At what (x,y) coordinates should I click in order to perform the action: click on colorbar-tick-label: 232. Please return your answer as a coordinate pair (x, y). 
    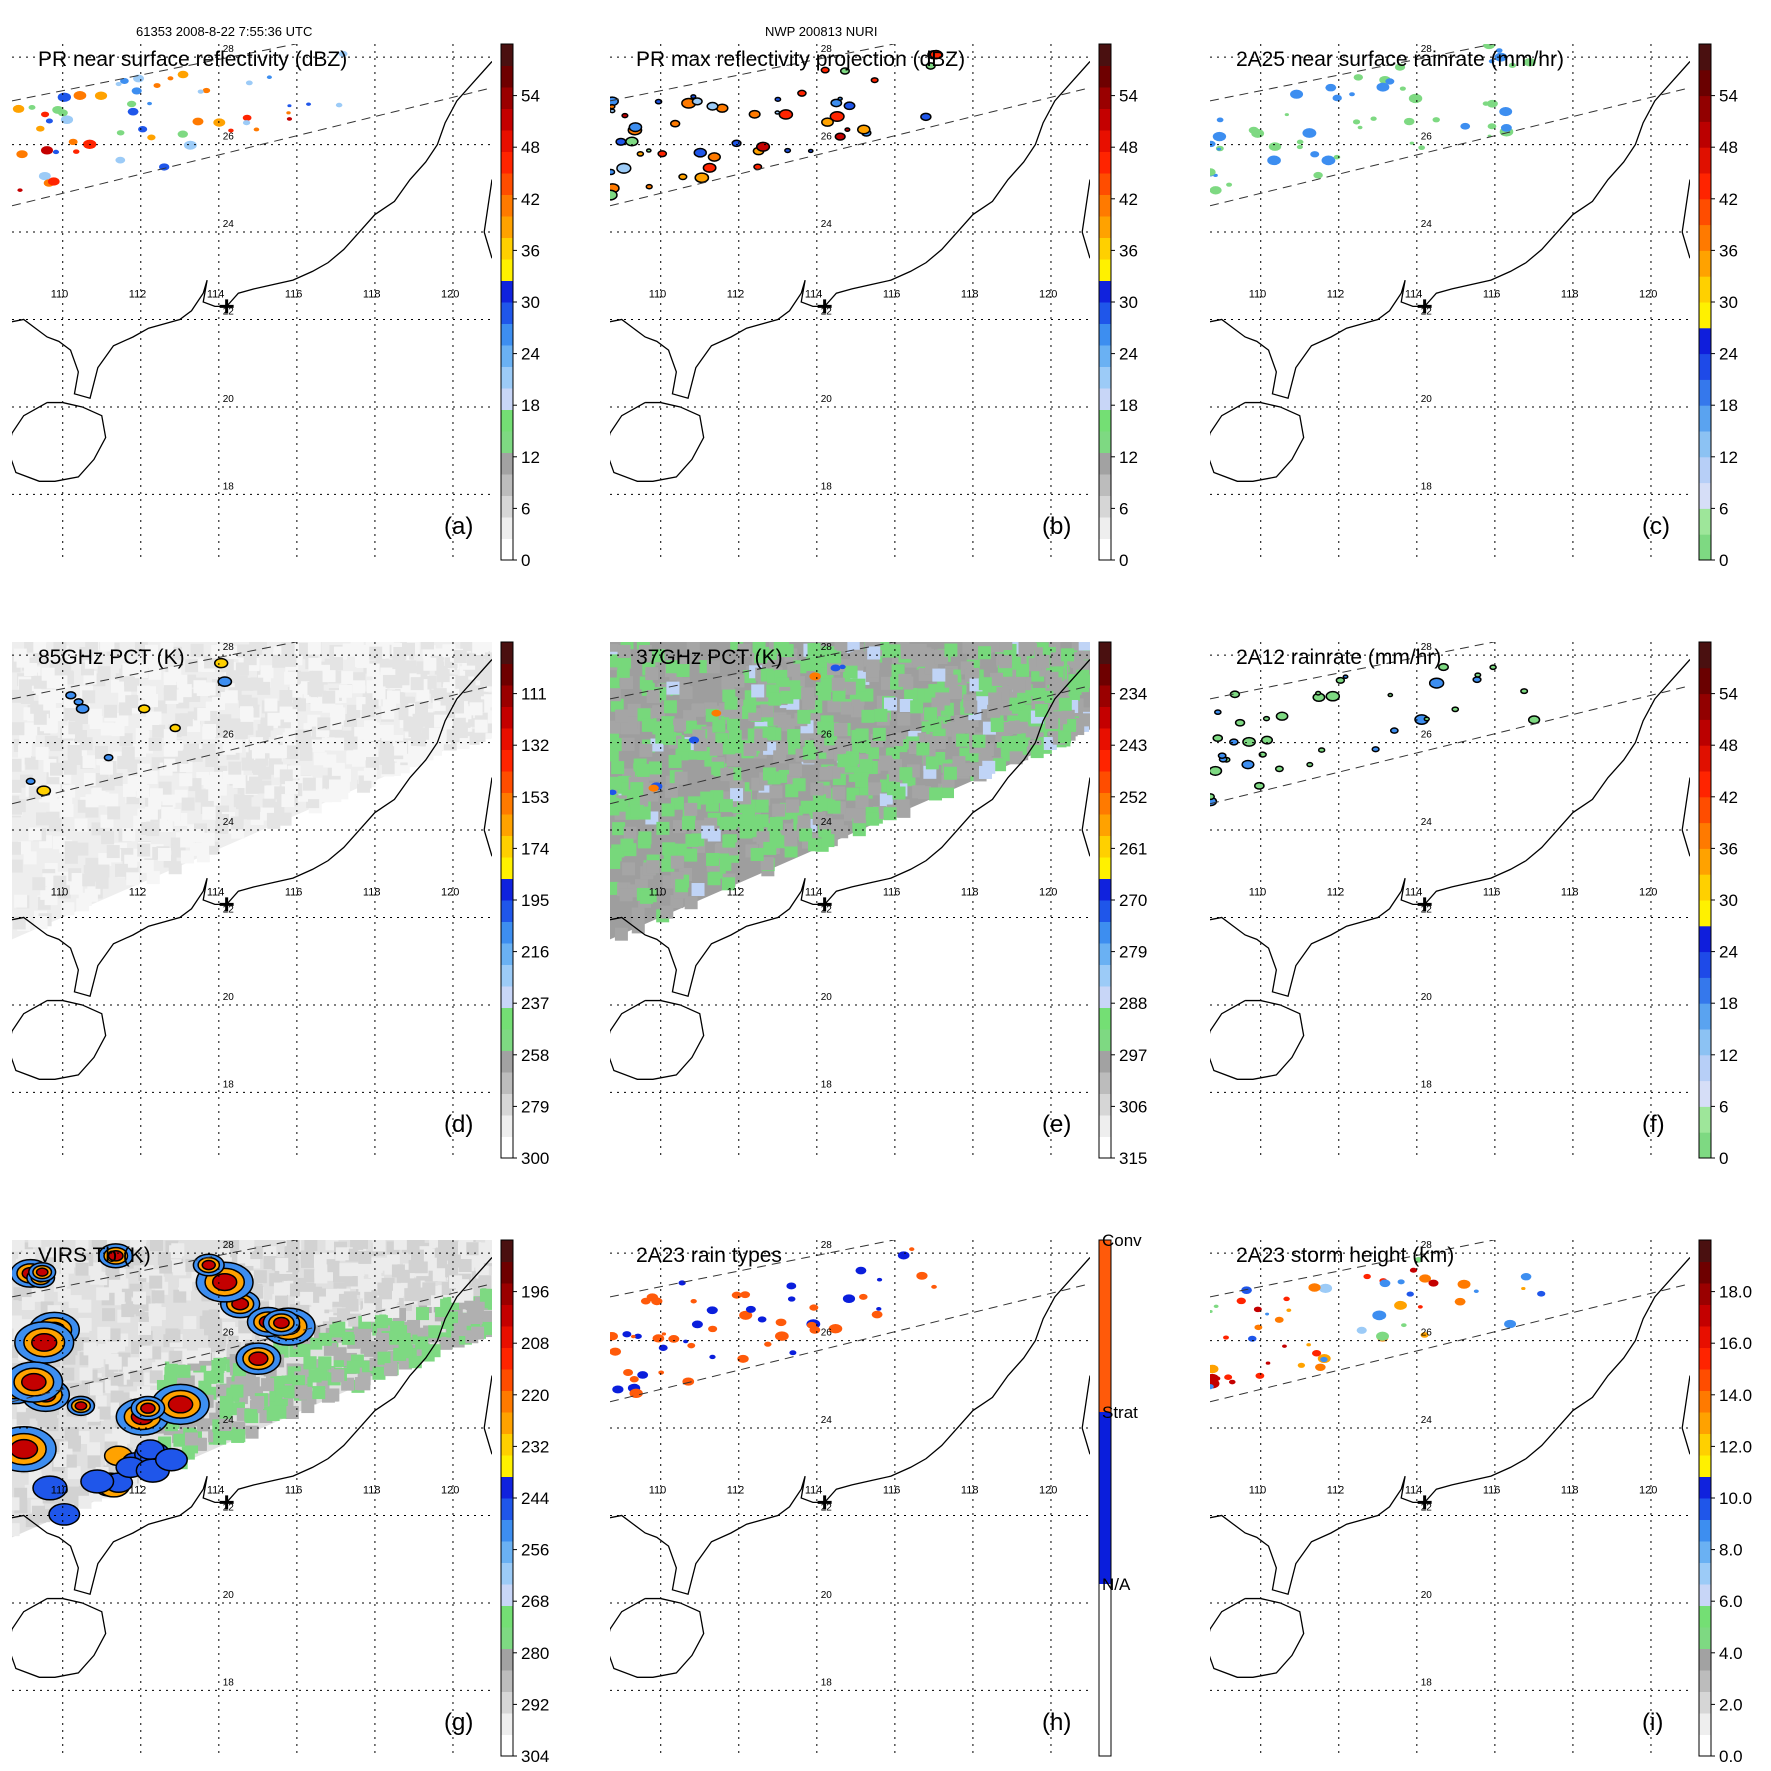
    Looking at the image, I should click on (535, 1446).